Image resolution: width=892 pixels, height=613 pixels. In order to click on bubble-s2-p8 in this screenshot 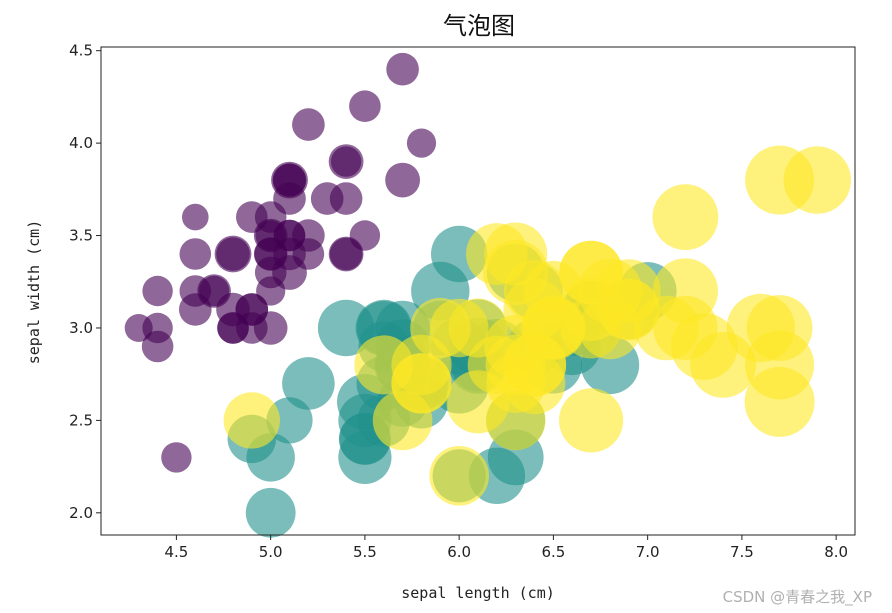, I will do `click(591, 420)`.